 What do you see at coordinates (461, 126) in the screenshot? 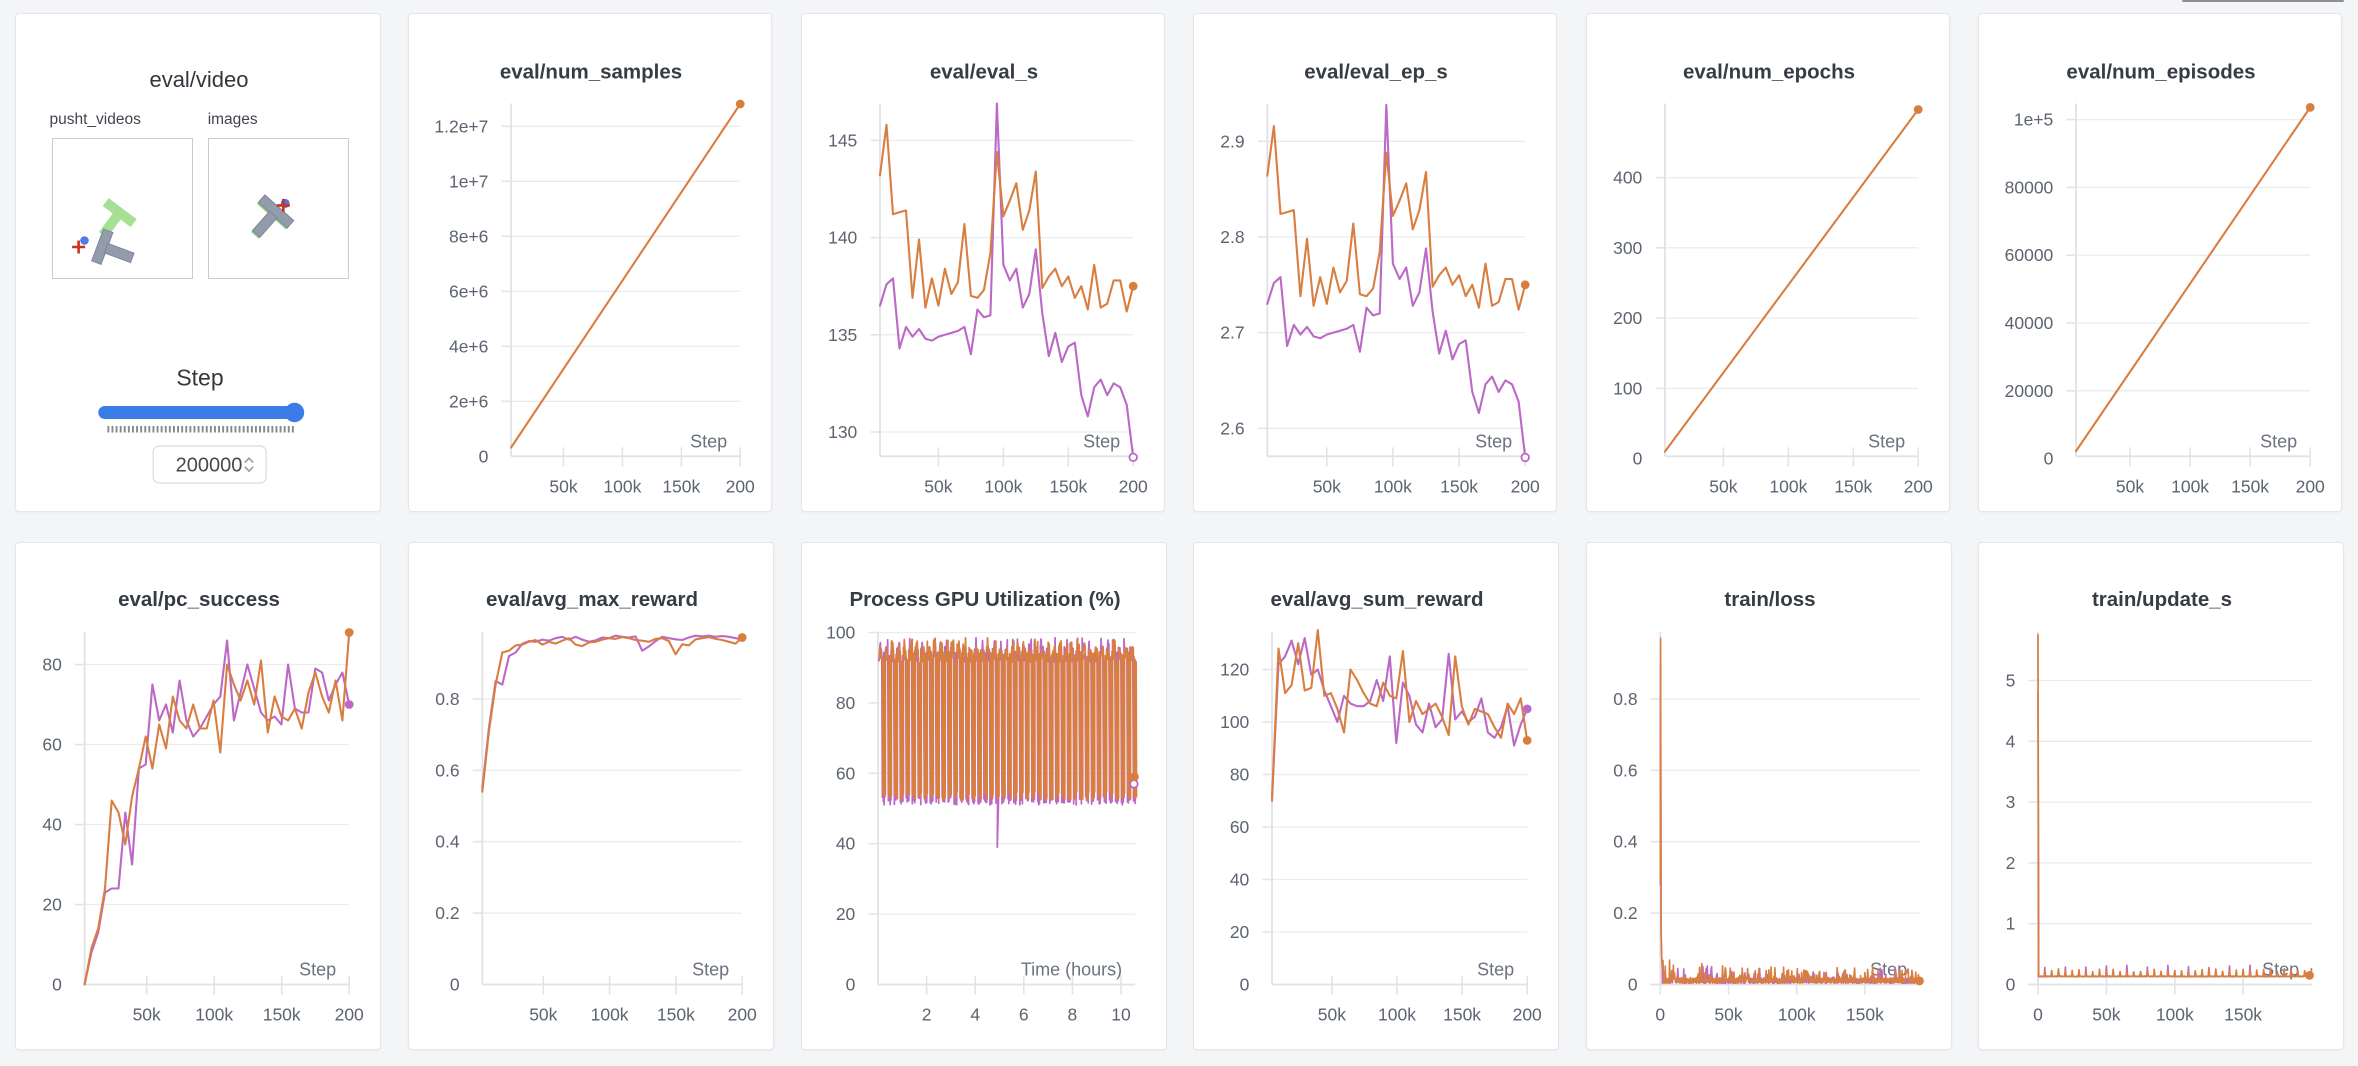
I see `svg-text: 1.2e+7` at bounding box center [461, 126].